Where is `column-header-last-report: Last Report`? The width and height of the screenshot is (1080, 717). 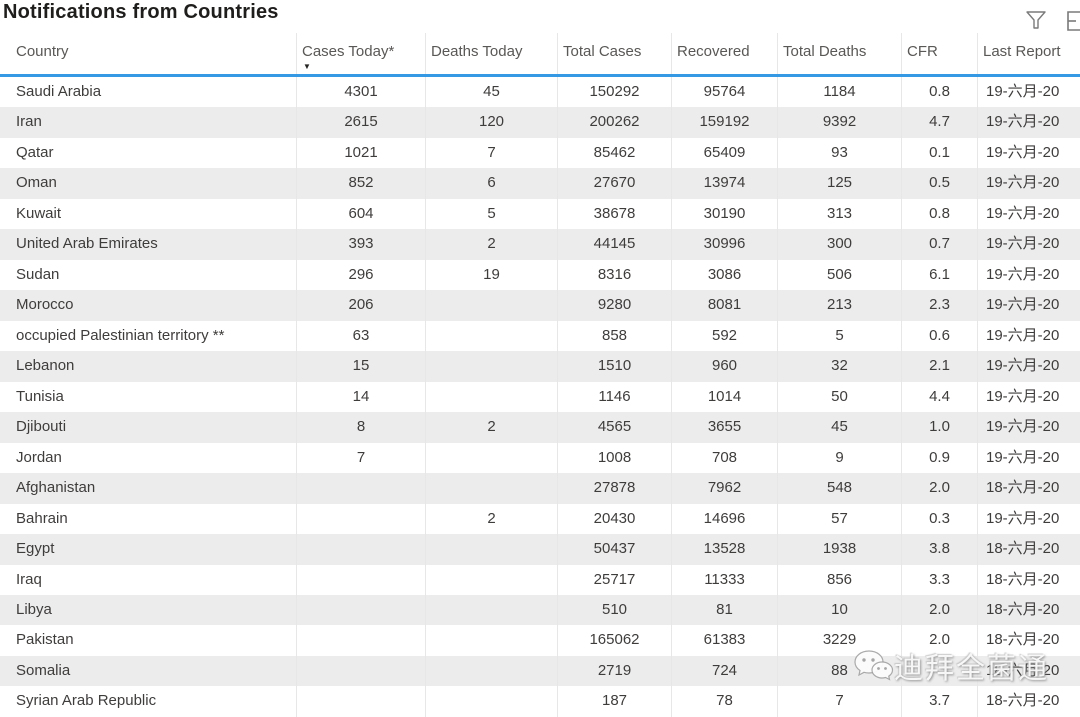
column-header-last-report: Last Report is located at coordinates (1028, 53).